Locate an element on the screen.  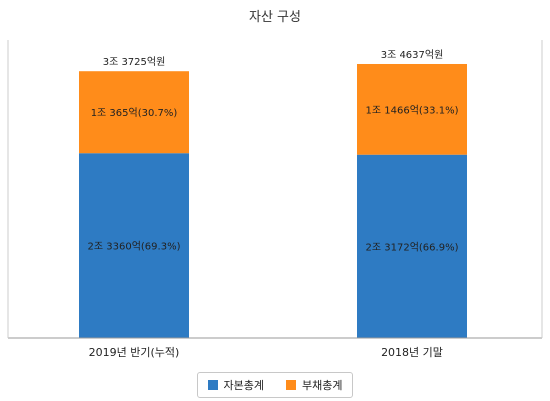
legend-box: 자본총계 부채총계 is located at coordinates (275, 385).